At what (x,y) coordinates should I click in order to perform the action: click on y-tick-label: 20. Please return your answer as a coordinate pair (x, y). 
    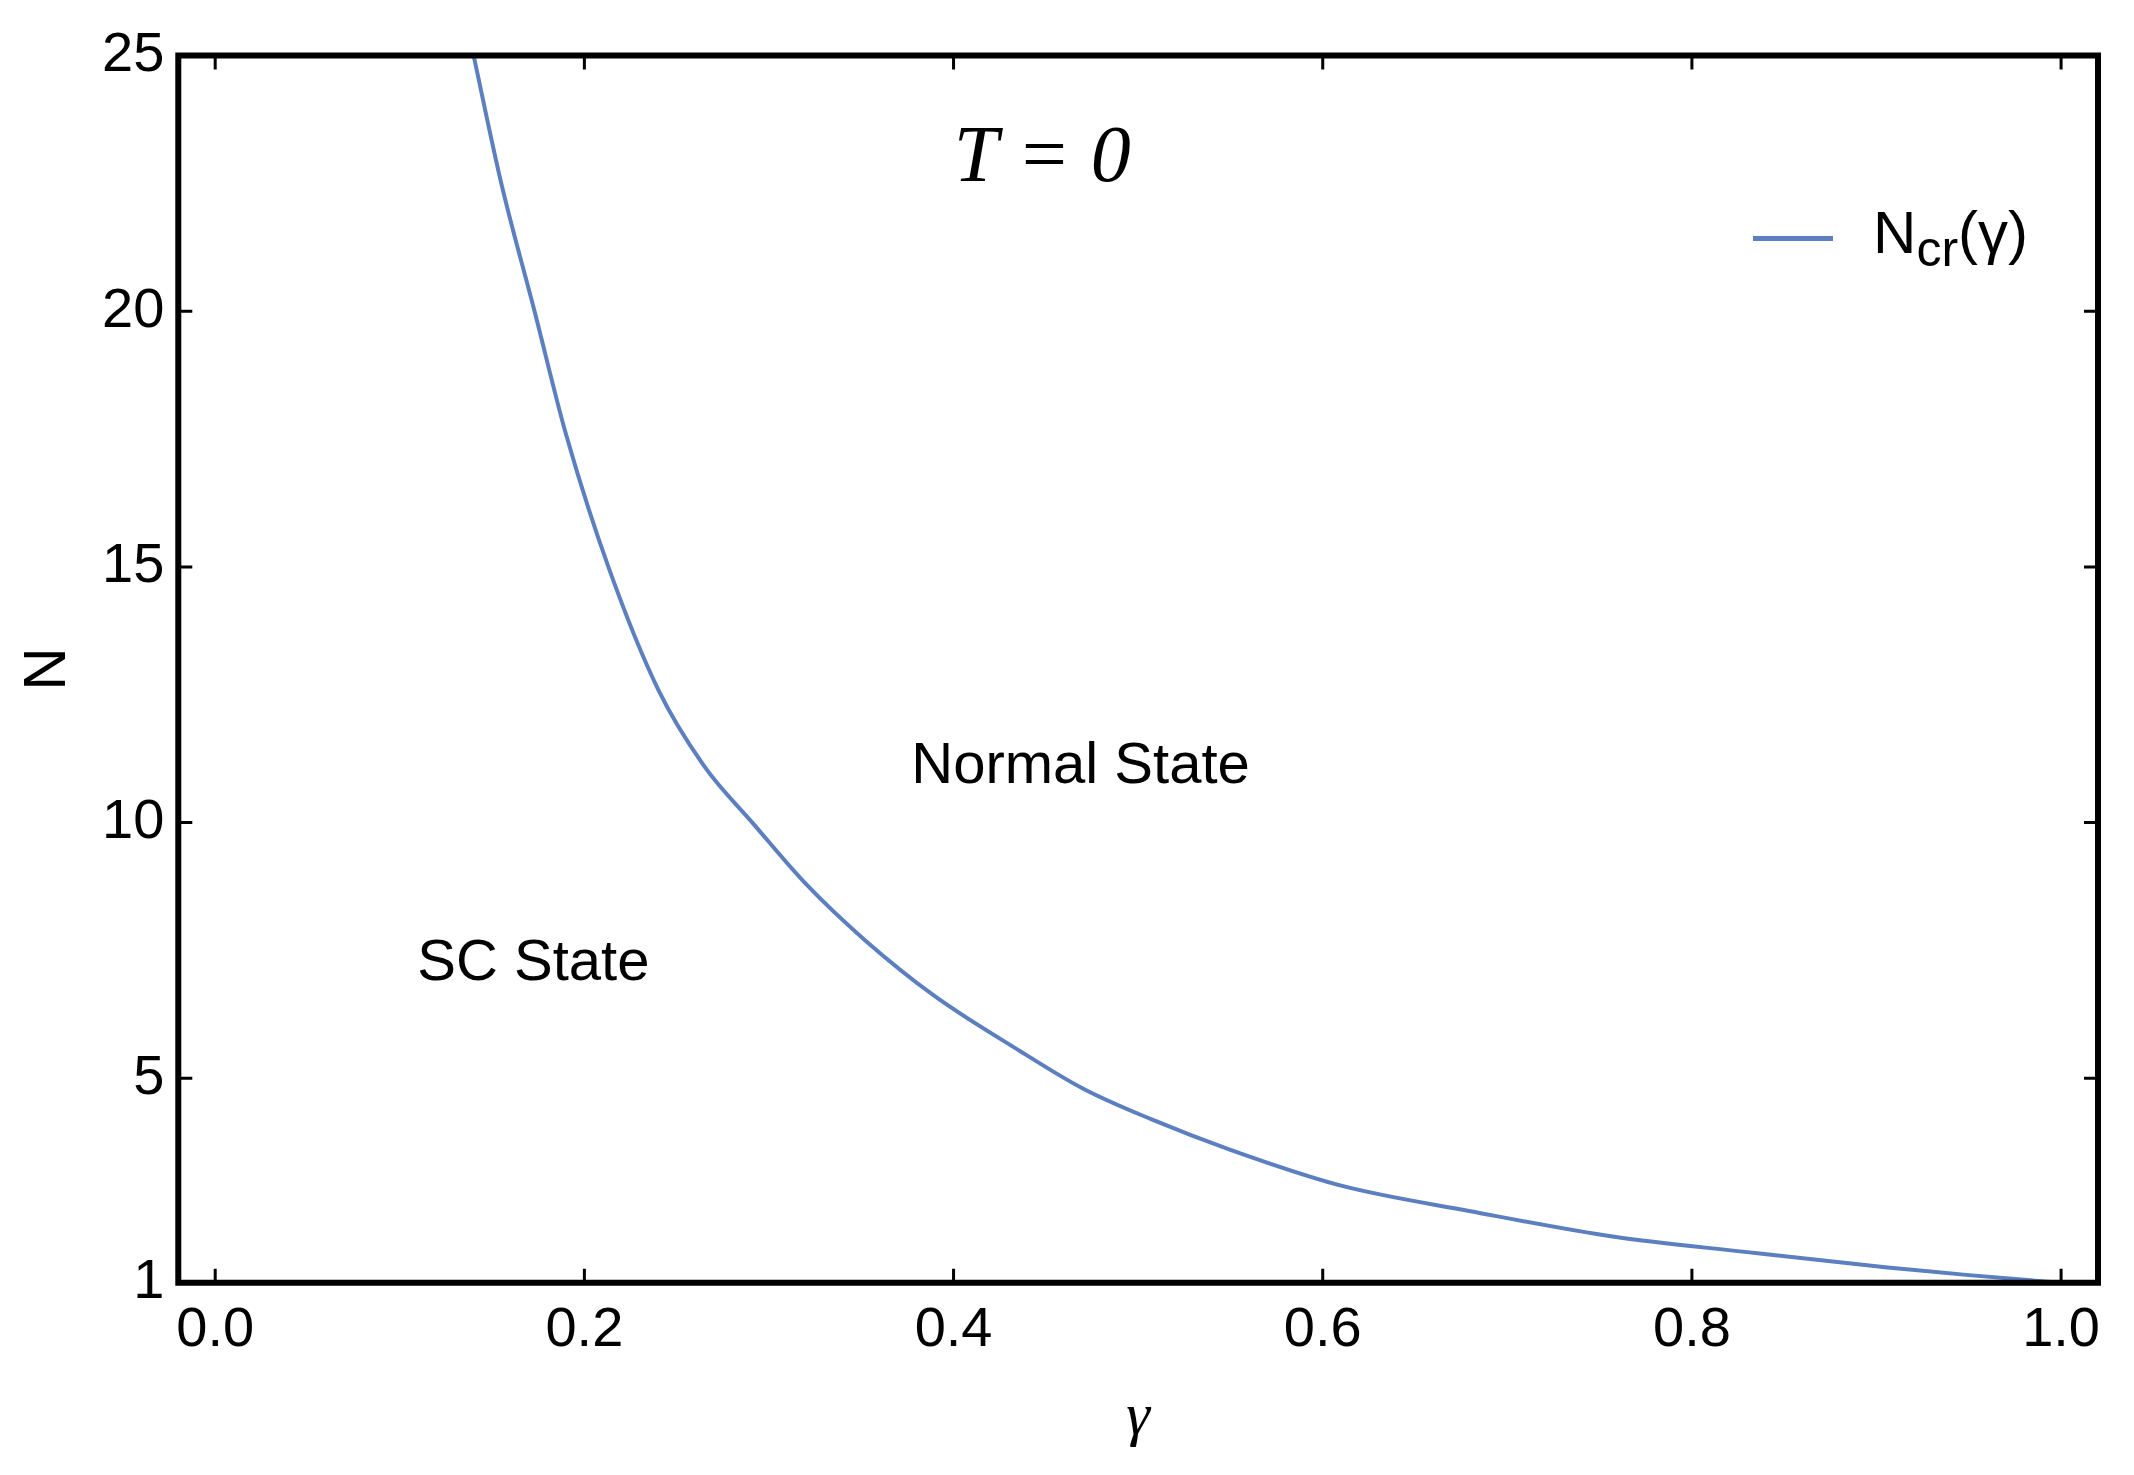
    Looking at the image, I should click on (133, 307).